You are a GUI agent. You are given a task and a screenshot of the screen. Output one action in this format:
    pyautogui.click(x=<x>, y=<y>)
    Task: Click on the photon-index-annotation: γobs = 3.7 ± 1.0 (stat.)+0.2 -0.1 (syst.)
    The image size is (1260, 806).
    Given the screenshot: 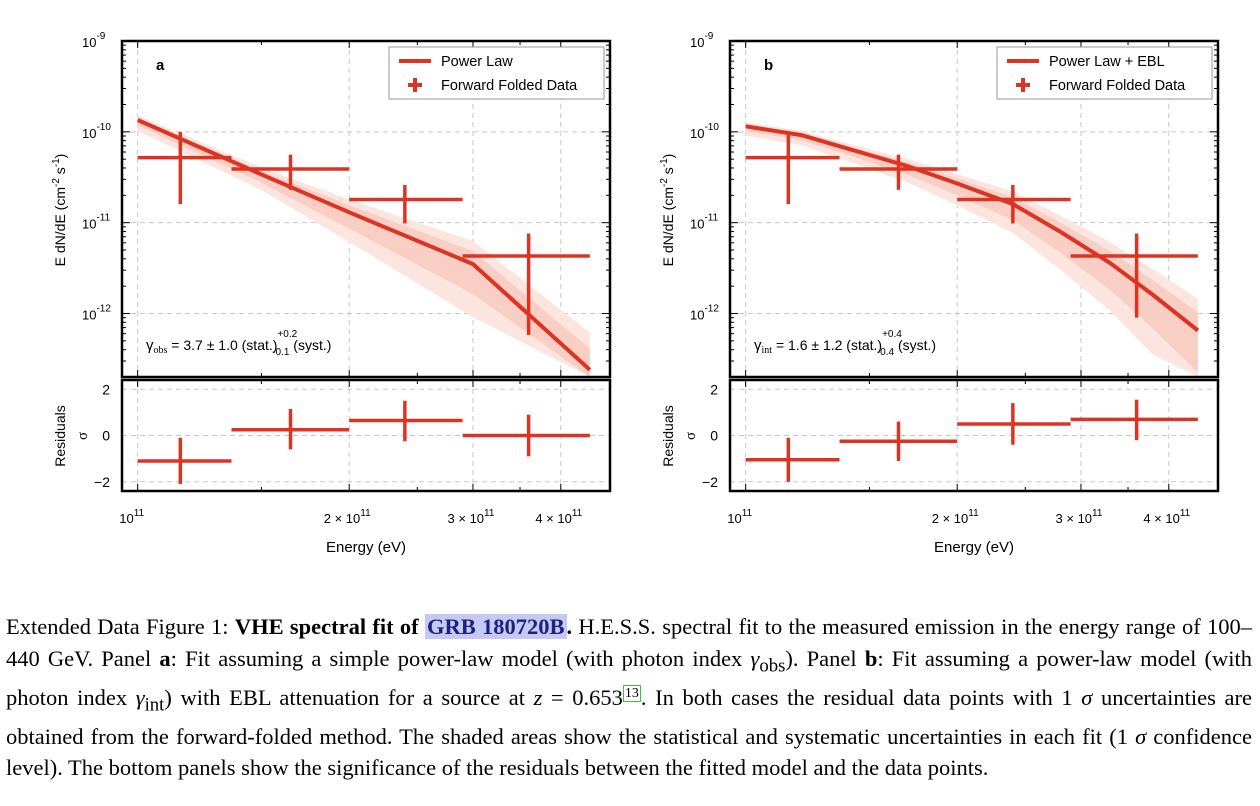 What is the action you would take?
    pyautogui.click(x=238, y=343)
    